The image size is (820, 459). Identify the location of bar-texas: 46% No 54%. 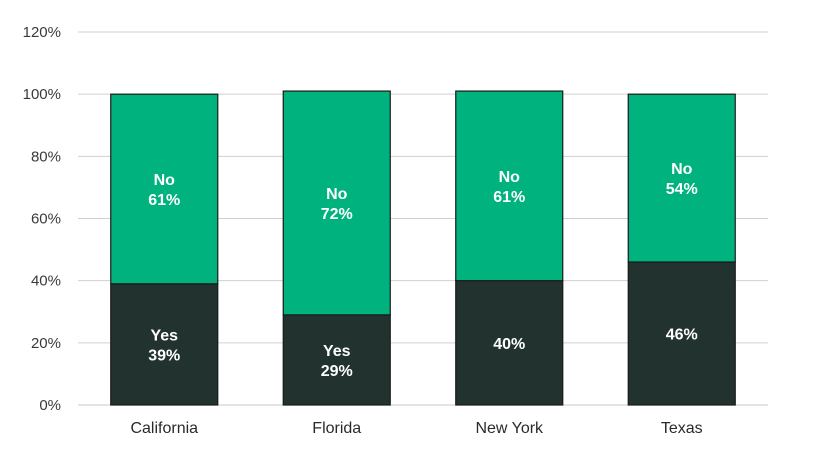
(681, 249).